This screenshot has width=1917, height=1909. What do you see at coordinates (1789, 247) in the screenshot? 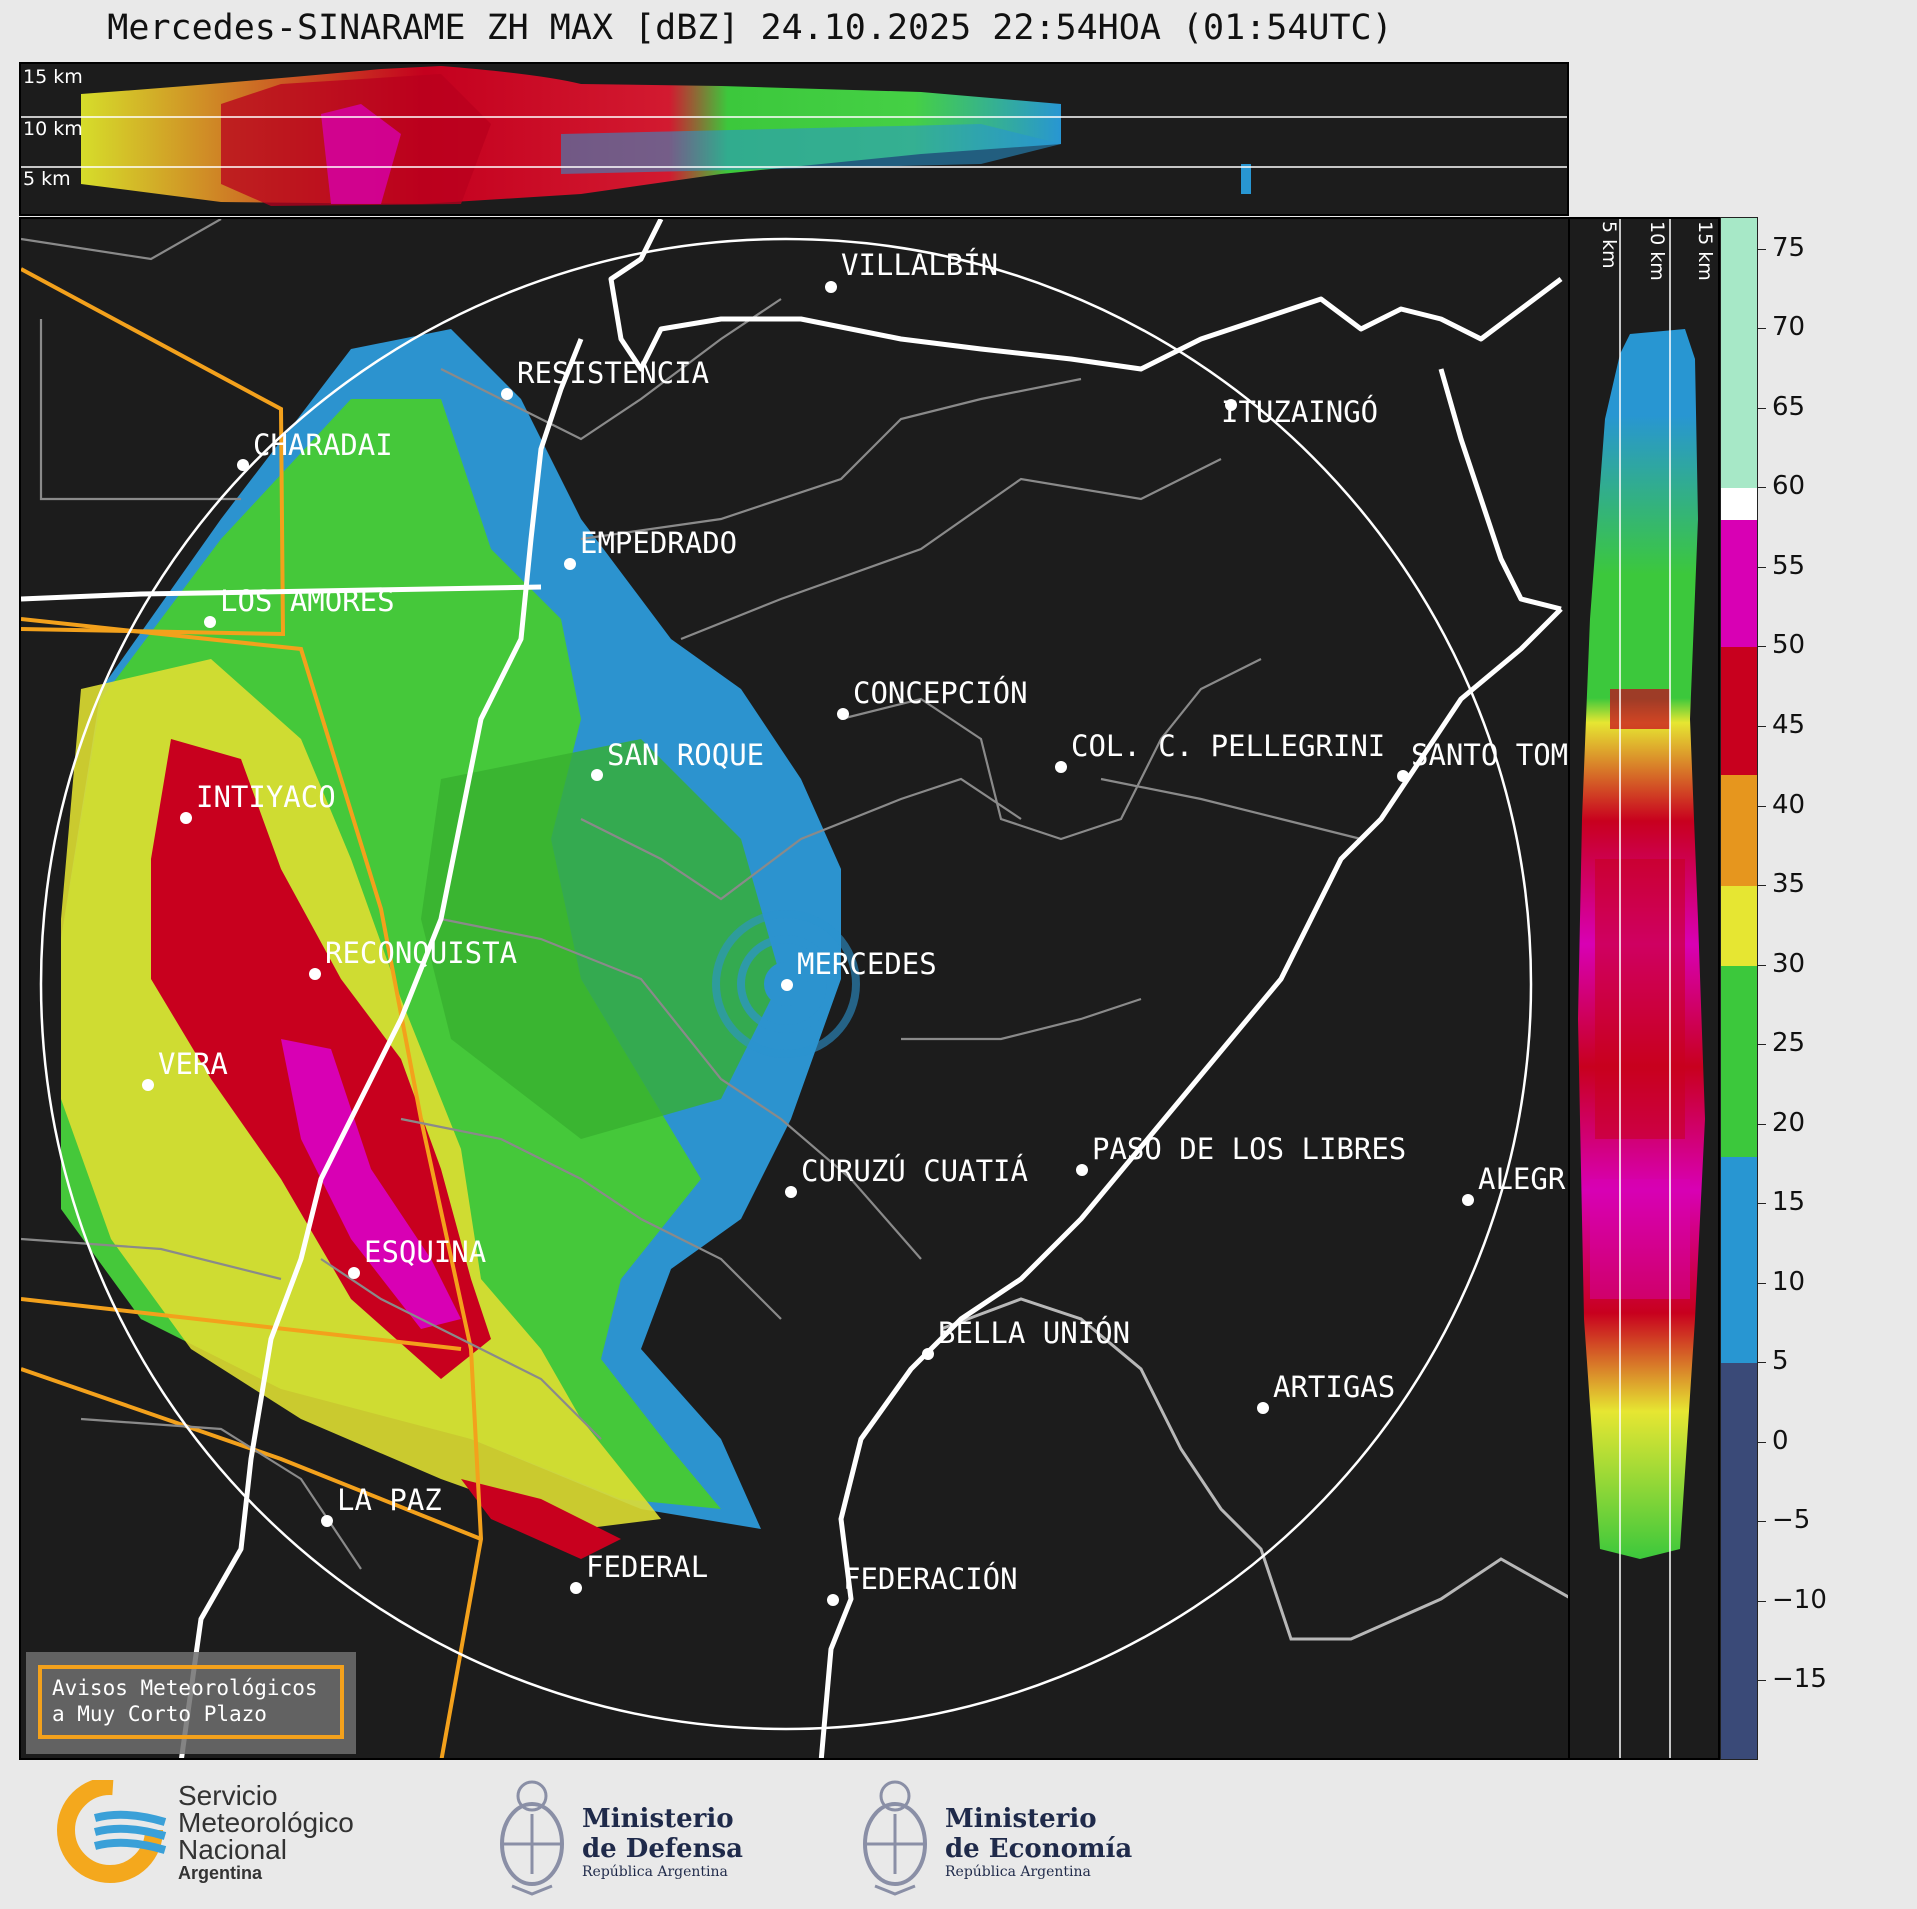
I see `colorbar-tick-label: 75` at bounding box center [1789, 247].